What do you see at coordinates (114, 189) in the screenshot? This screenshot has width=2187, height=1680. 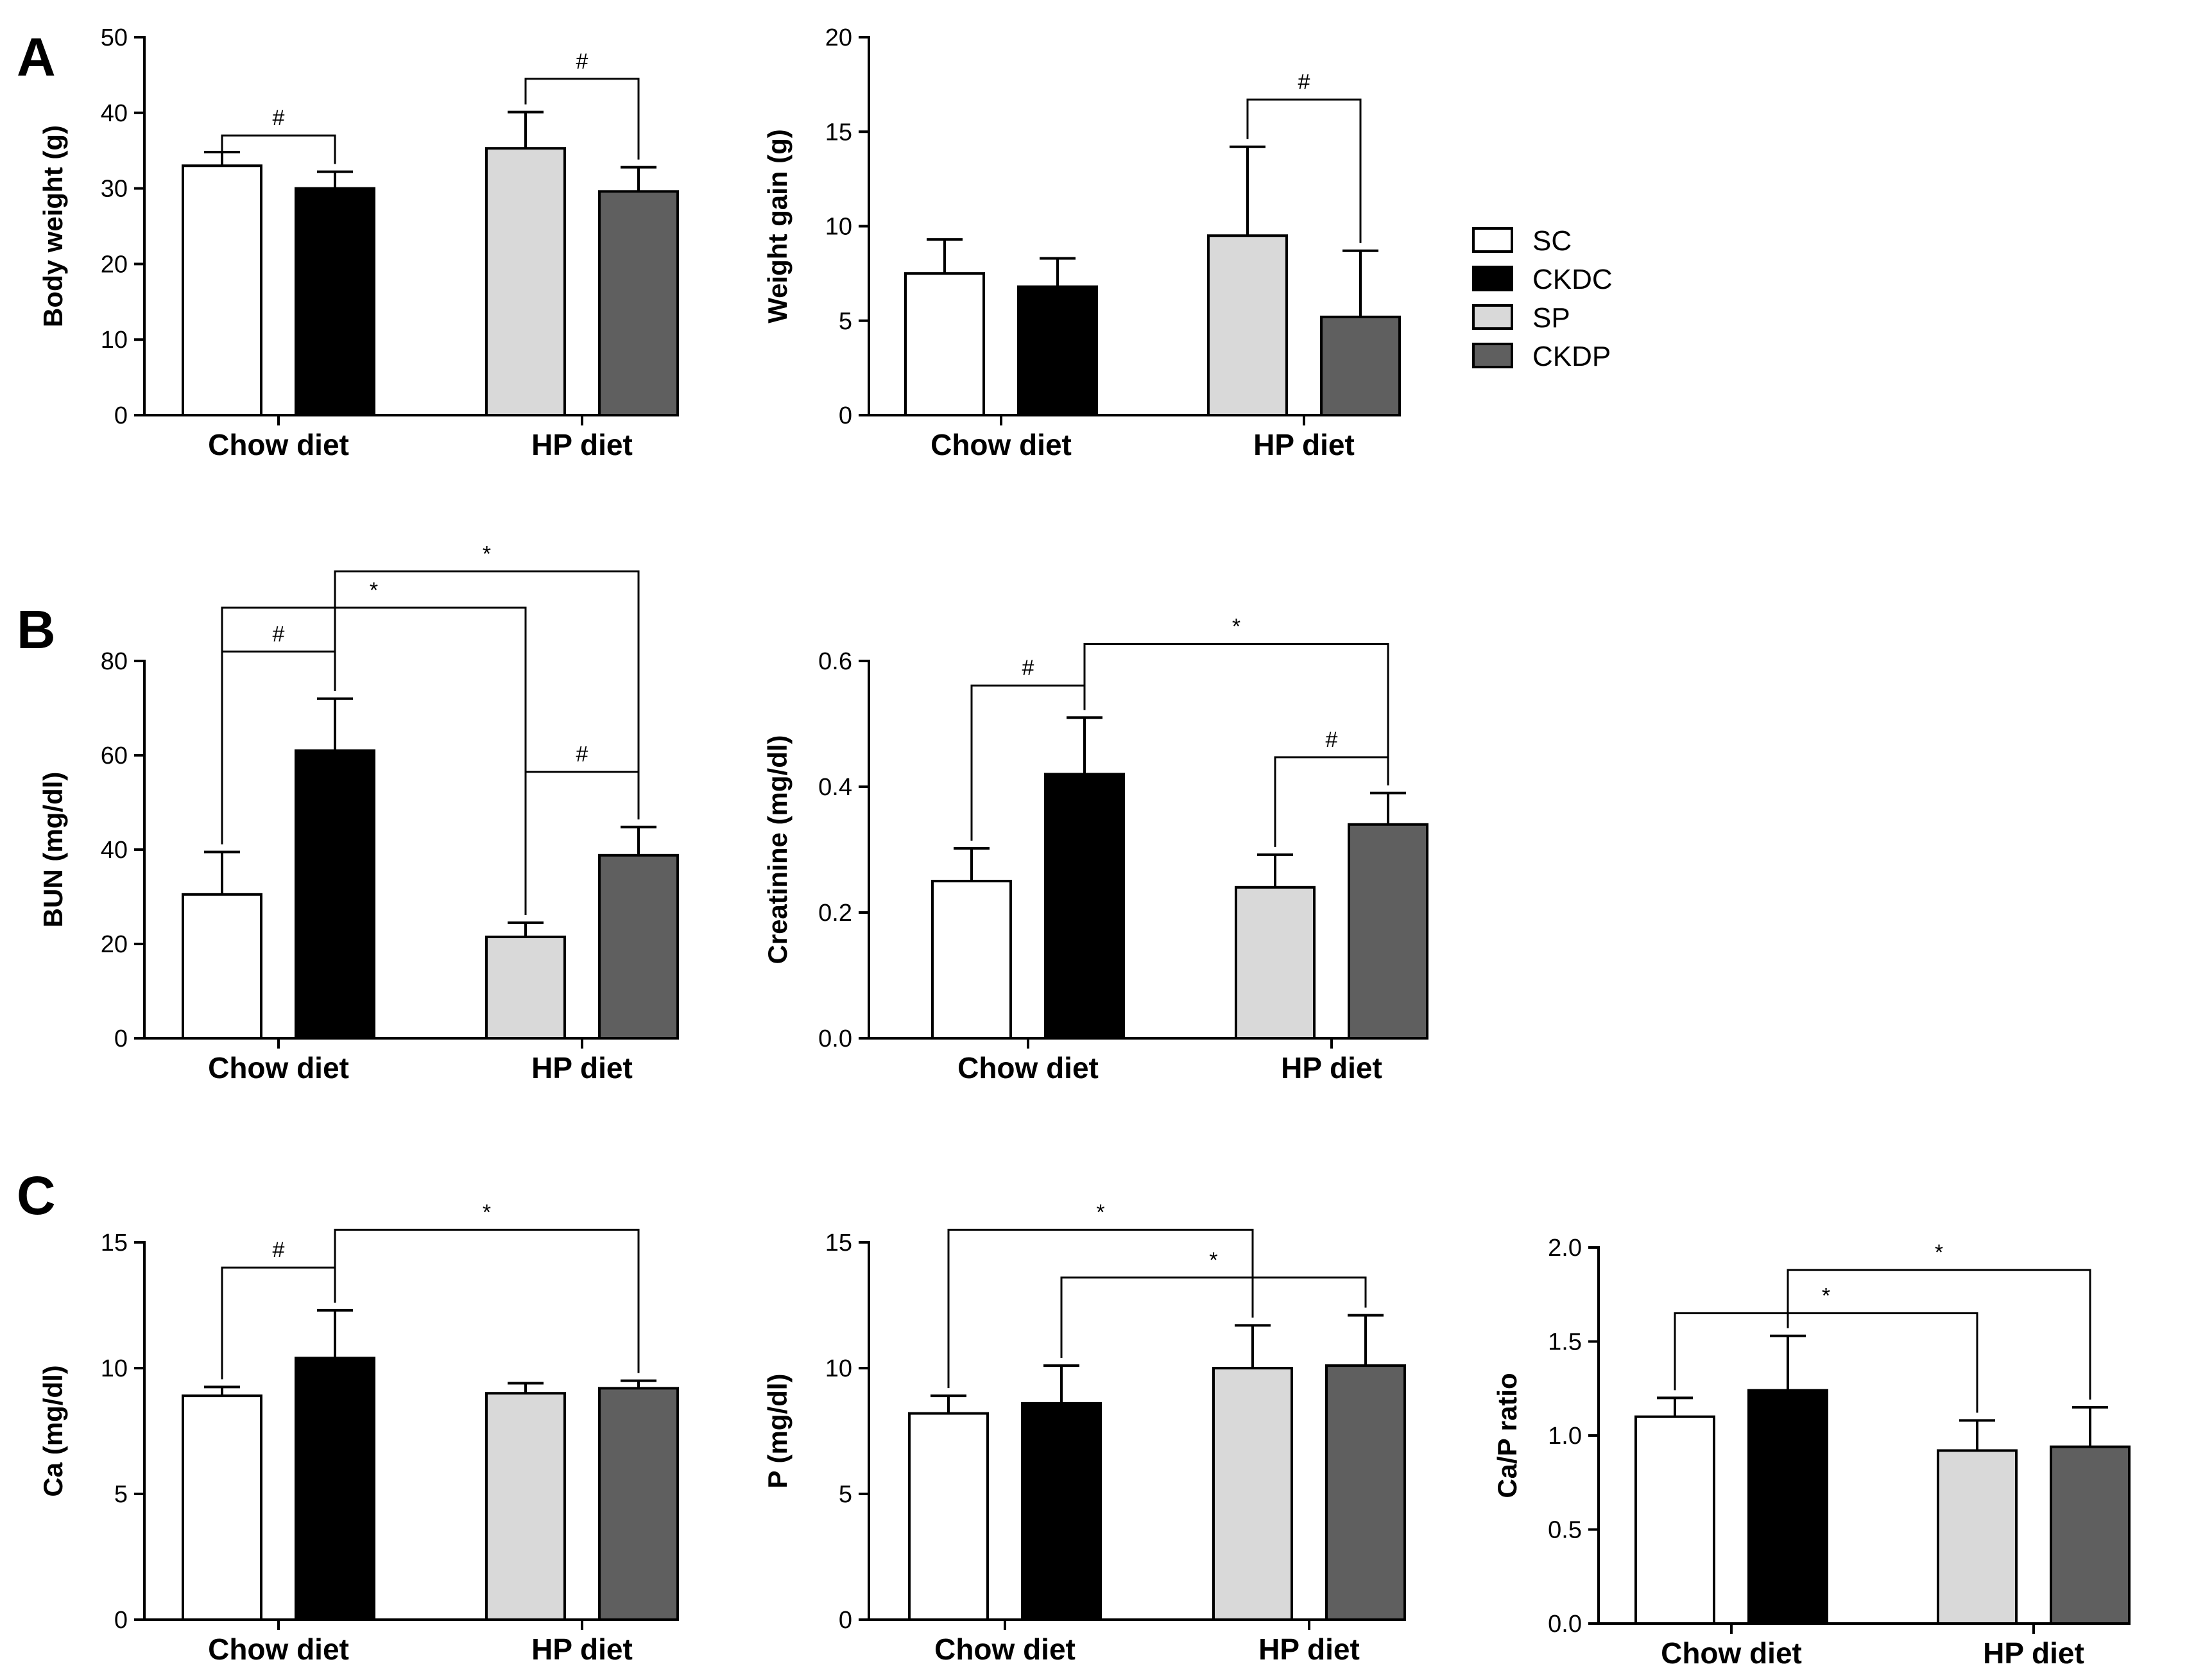 I see `y-tick-label: 30` at bounding box center [114, 189].